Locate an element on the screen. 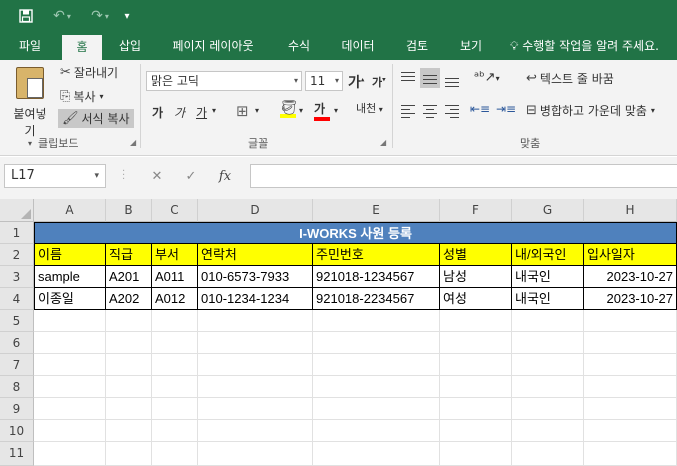 The height and width of the screenshot is (466, 677). header-cell: 이름 is located at coordinates (70, 255).